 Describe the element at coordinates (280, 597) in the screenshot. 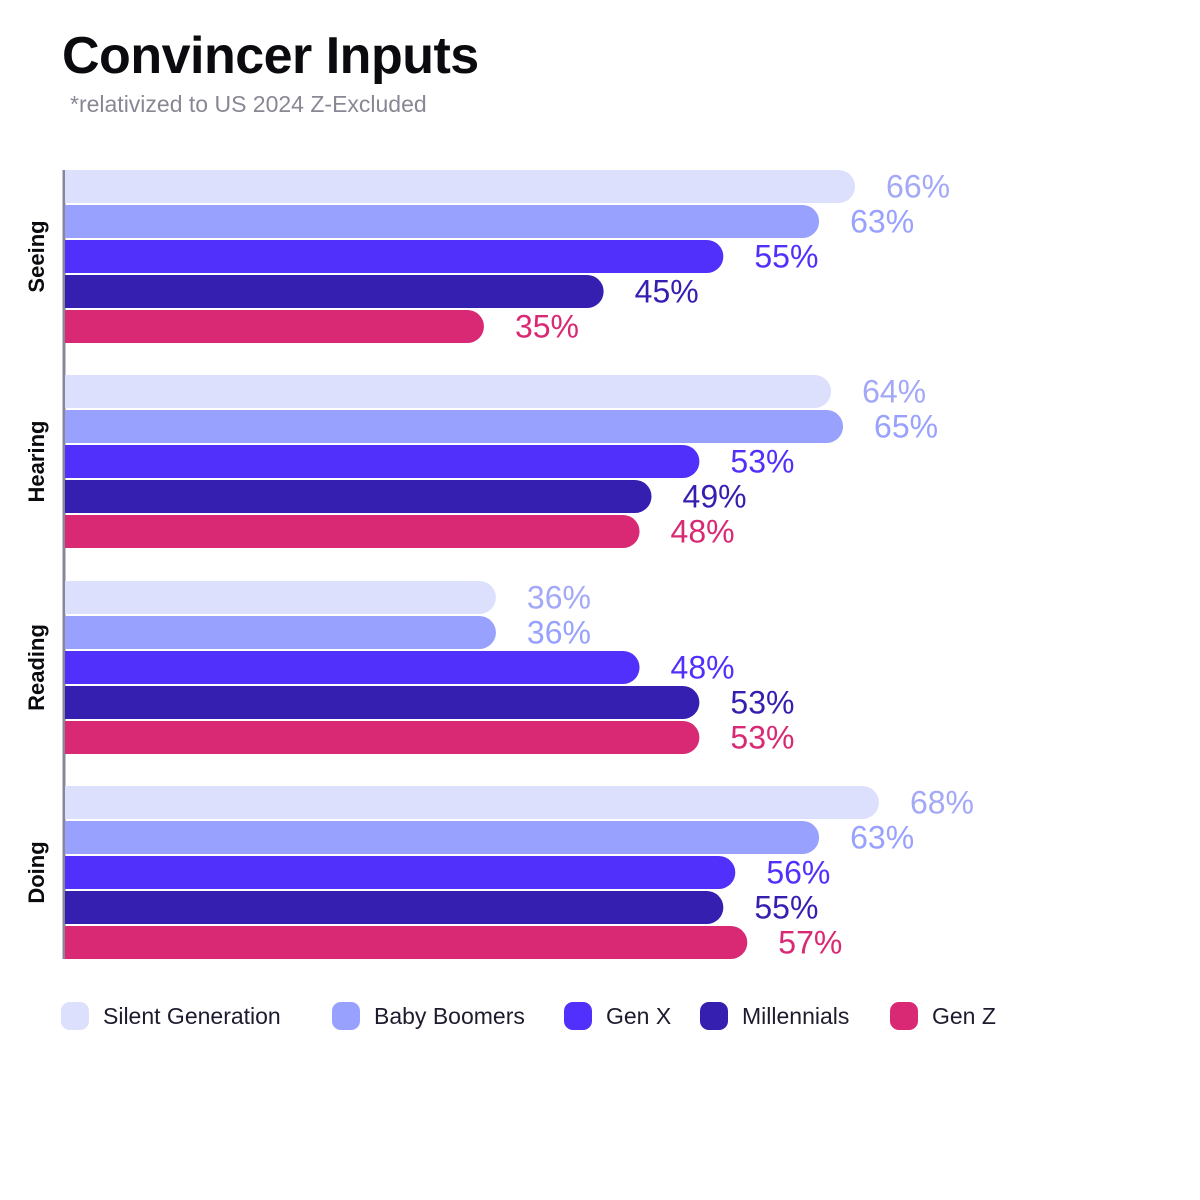

I see `bar-reading-silent-generation` at that location.